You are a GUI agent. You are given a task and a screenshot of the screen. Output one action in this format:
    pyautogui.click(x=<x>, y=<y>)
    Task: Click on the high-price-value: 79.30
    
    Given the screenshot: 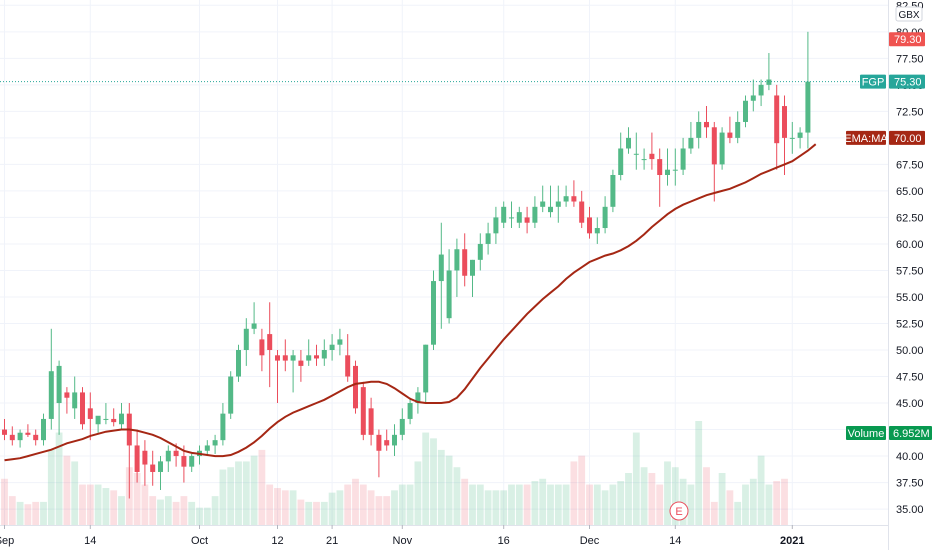 What is the action you would take?
    pyautogui.click(x=908, y=40)
    